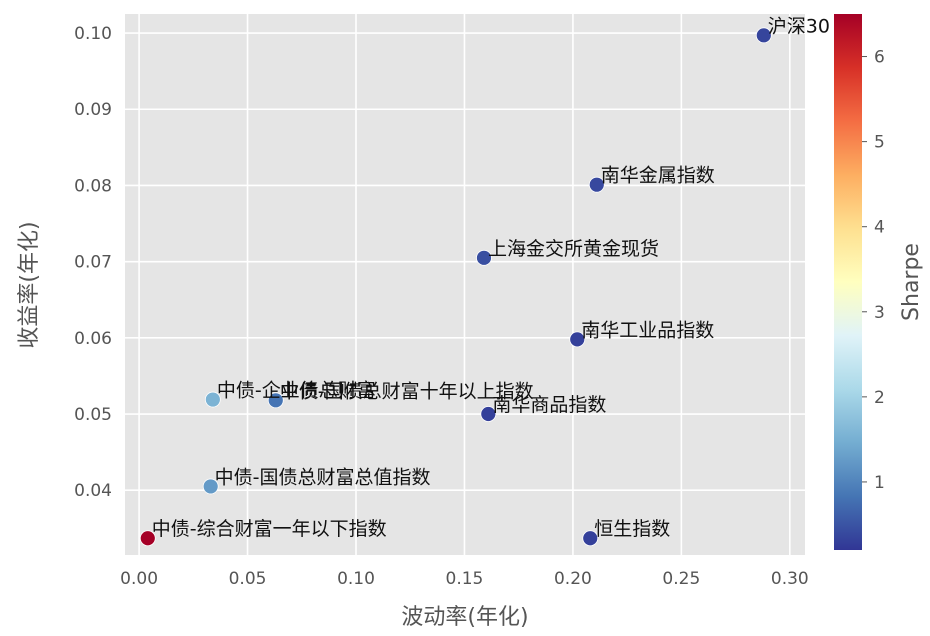 The height and width of the screenshot is (636, 930). What do you see at coordinates (573, 249) in the screenshot?
I see `point-label: 上海金交所黄金现货` at bounding box center [573, 249].